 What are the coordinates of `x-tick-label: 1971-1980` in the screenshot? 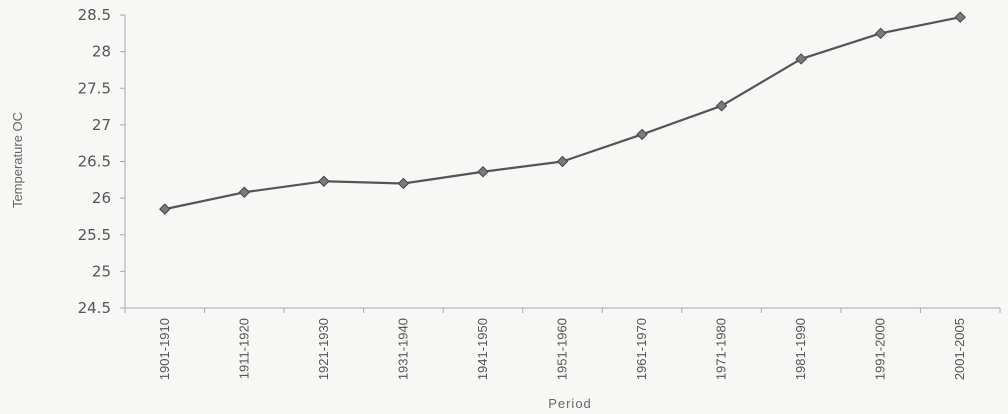 It's located at (721, 349).